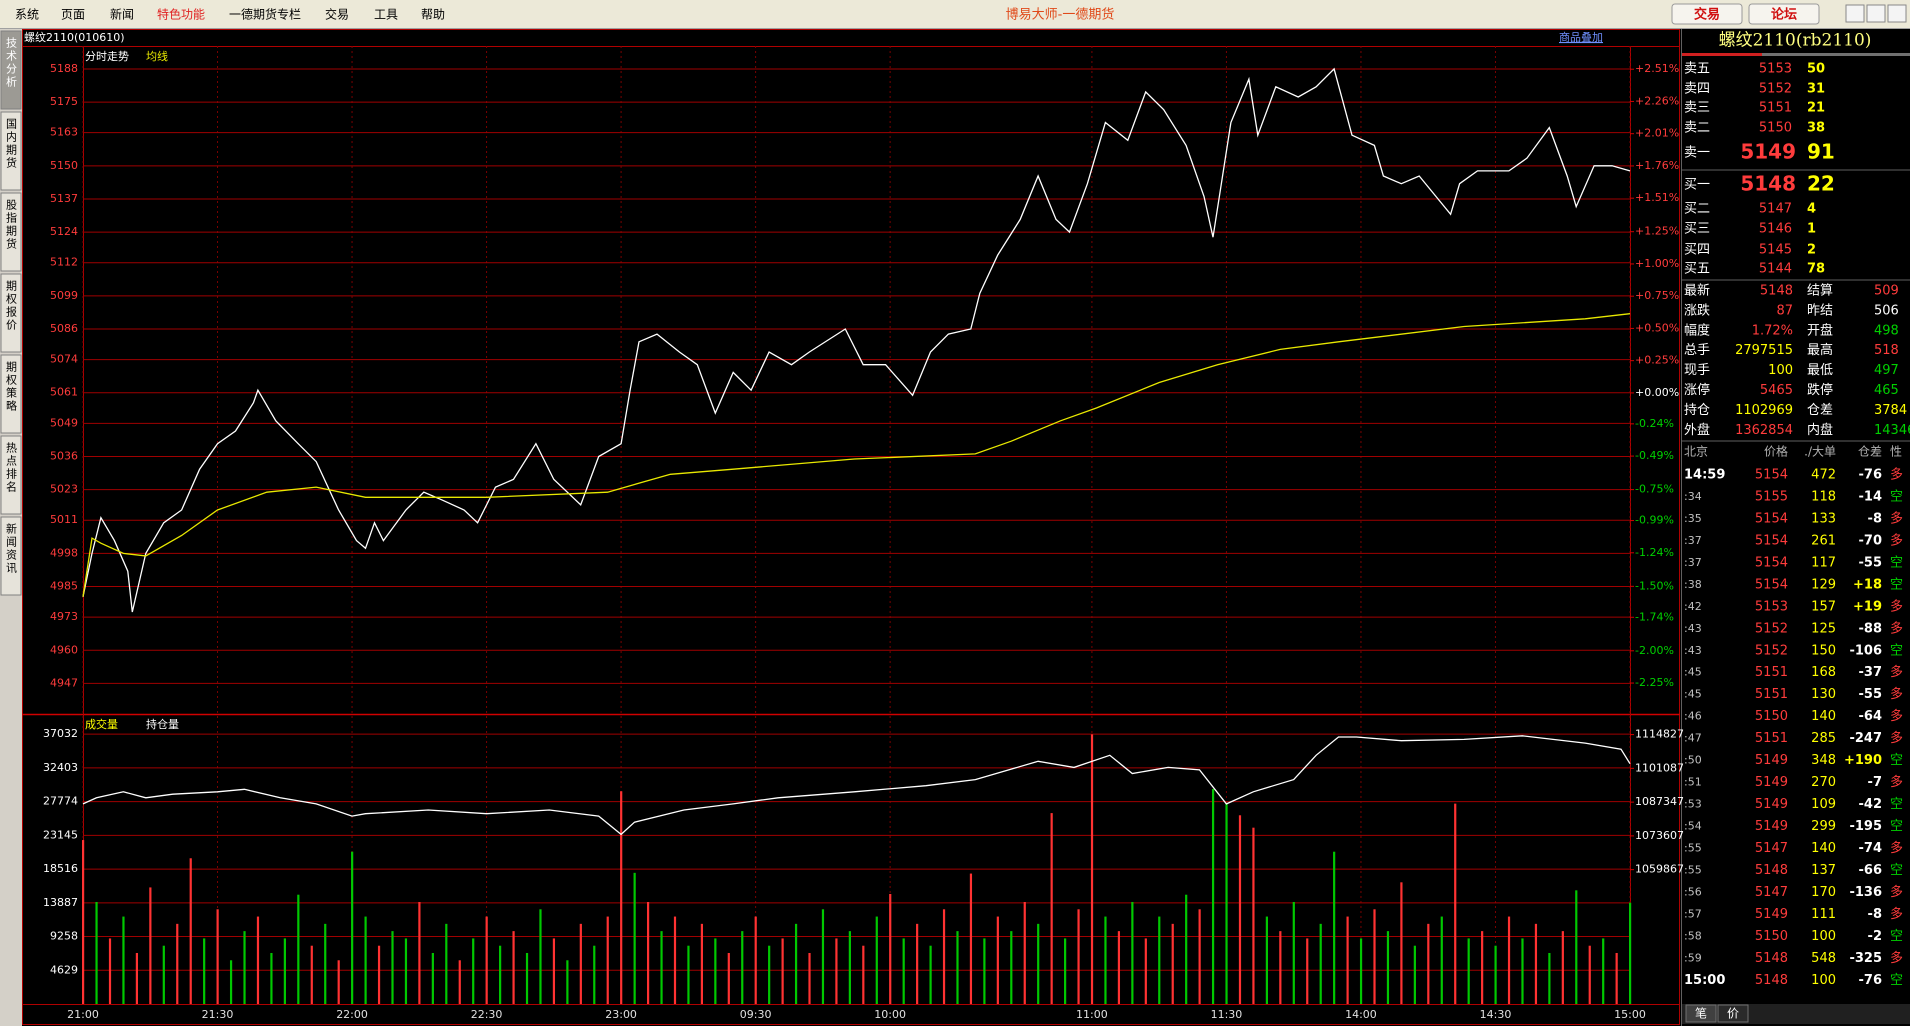  Describe the element at coordinates (1657, 327) in the screenshot. I see `y2-tick-label: +0.50%` at that location.